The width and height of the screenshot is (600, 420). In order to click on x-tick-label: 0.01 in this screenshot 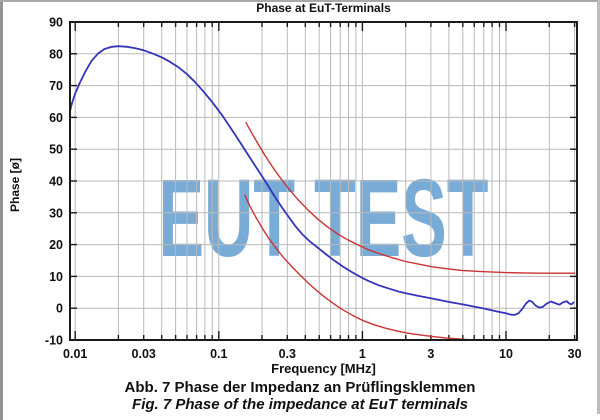, I will do `click(75, 354)`.